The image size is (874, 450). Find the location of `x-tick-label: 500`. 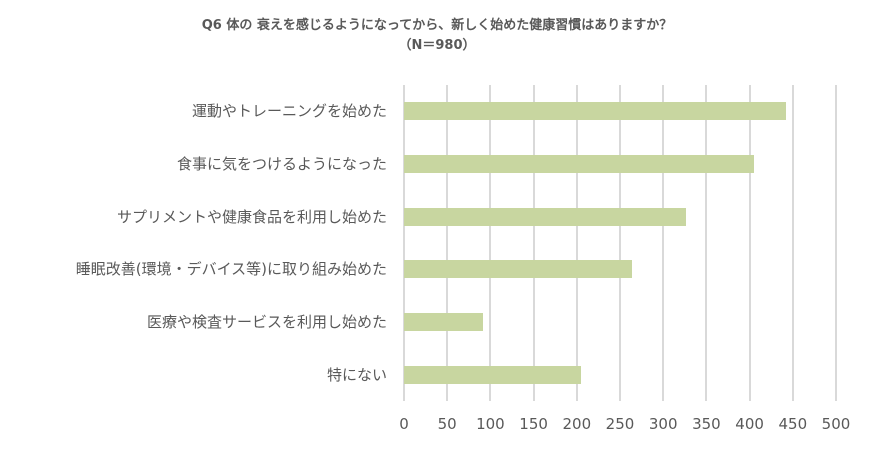

x-tick-label: 500 is located at coordinates (836, 424).